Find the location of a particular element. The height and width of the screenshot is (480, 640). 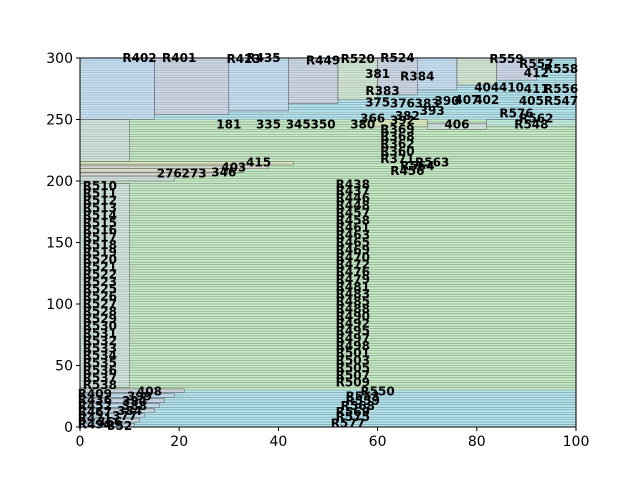

bar-label: 384 is located at coordinates (129, 411).